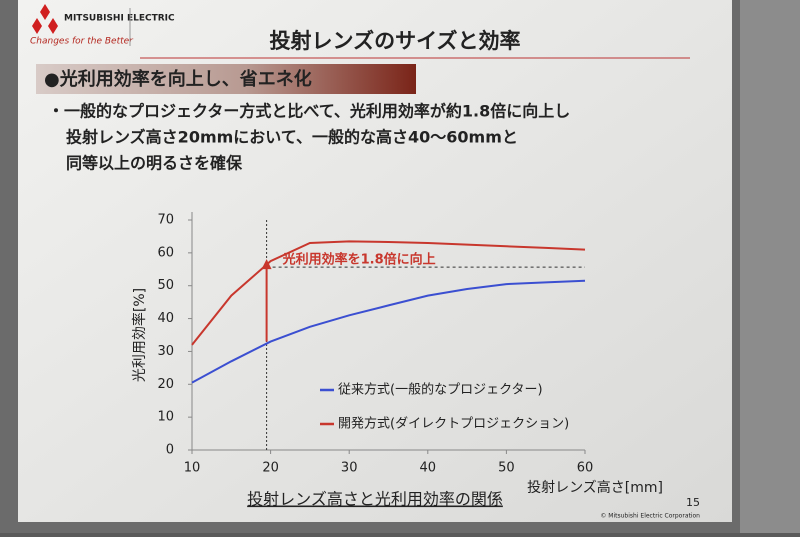  I want to click on bullet-line: 同等以上の明るさを確保, so click(154, 163).